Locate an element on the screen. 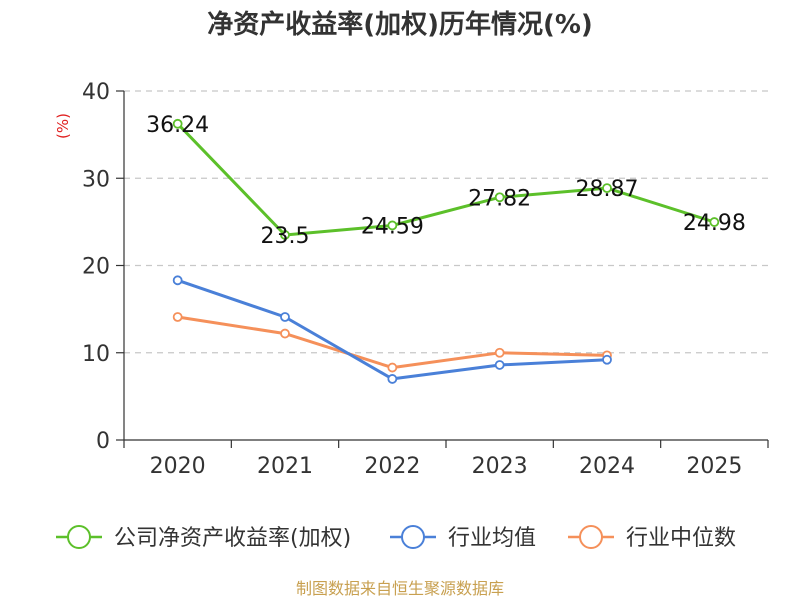 Image resolution: width=800 pixels, height=600 pixels. point-s0-2023 is located at coordinates (499, 197).